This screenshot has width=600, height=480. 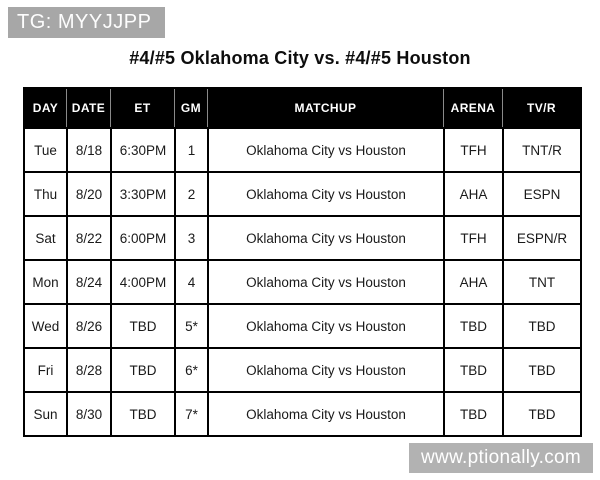 What do you see at coordinates (45, 369) in the screenshot?
I see `cell-day: Fri` at bounding box center [45, 369].